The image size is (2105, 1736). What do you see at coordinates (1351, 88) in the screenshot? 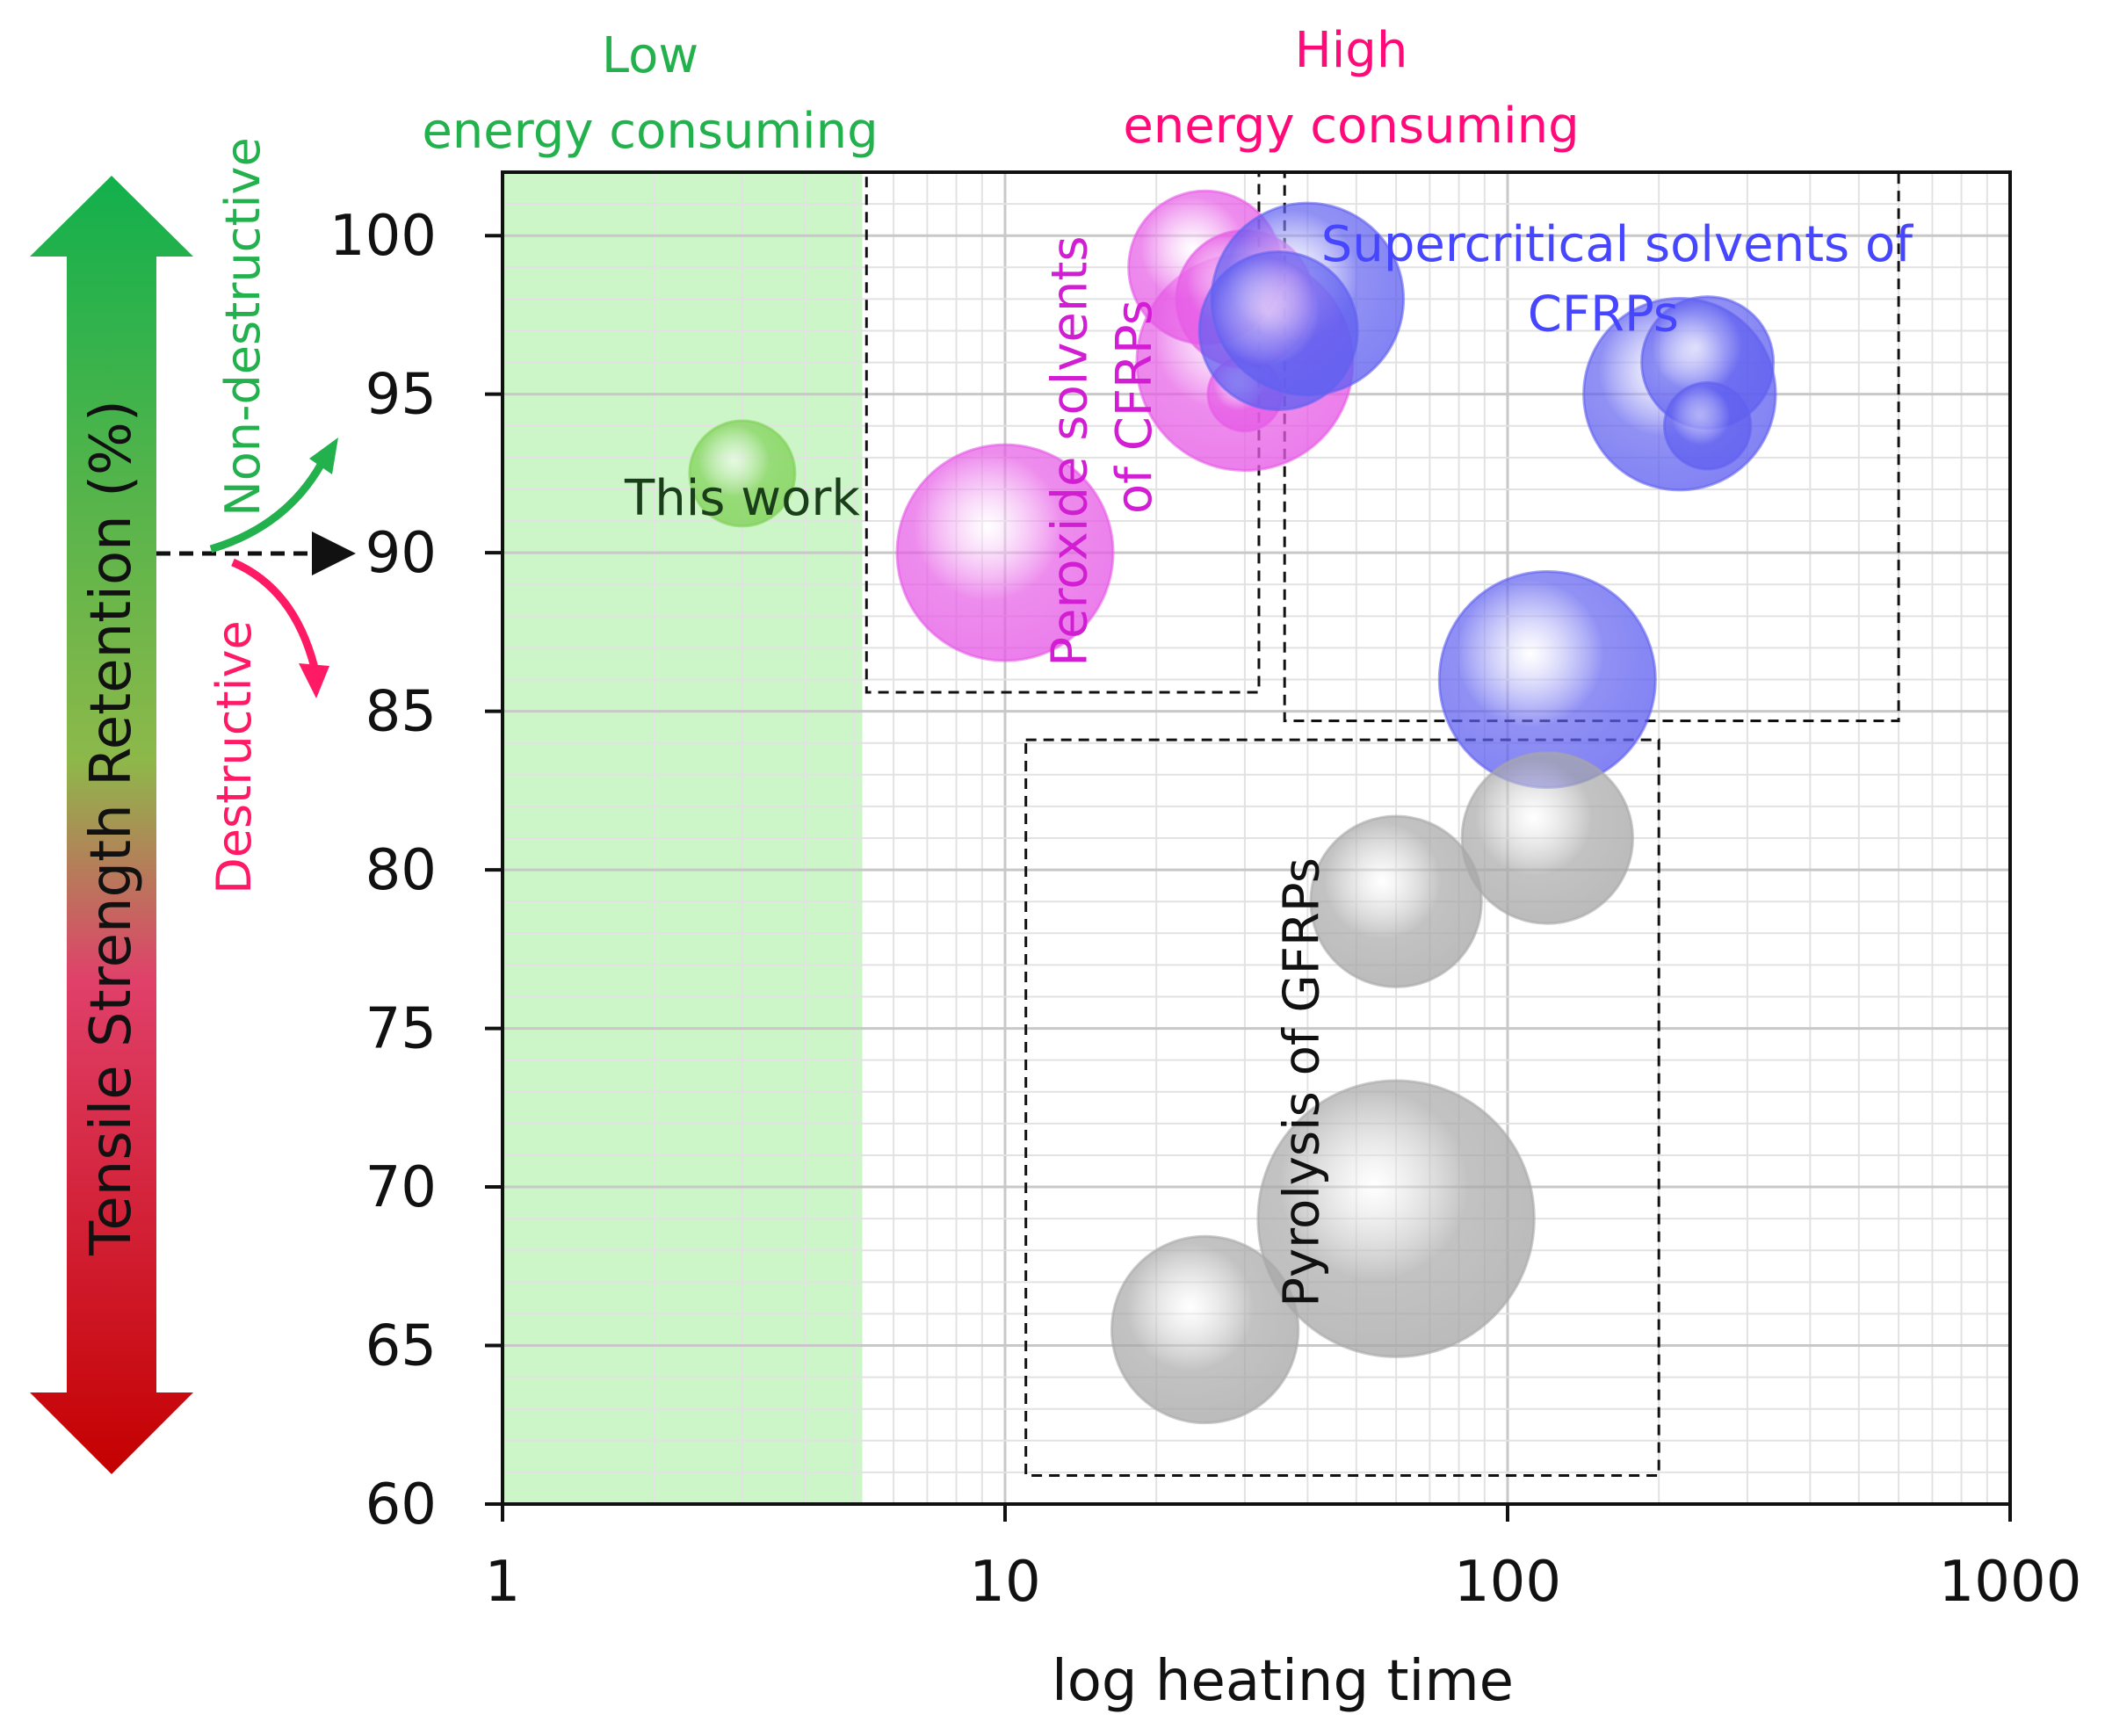
I see `high-energy-label: High energy consuming` at bounding box center [1351, 88].